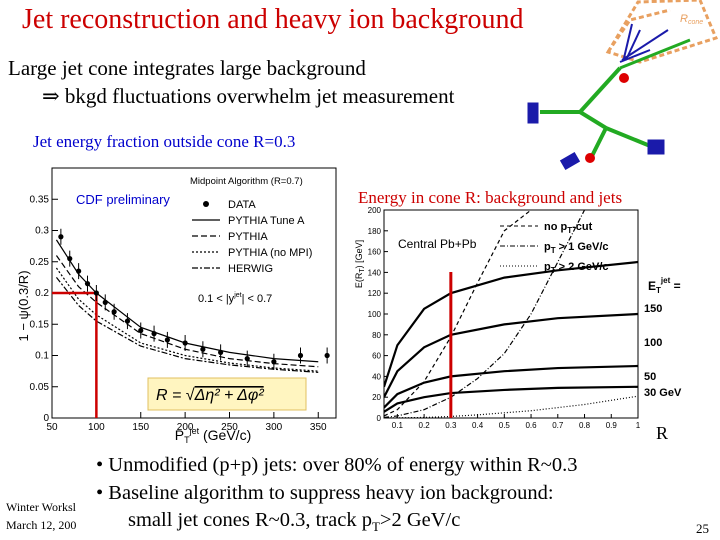  I want to click on r-axis-label: R, so click(662, 433).